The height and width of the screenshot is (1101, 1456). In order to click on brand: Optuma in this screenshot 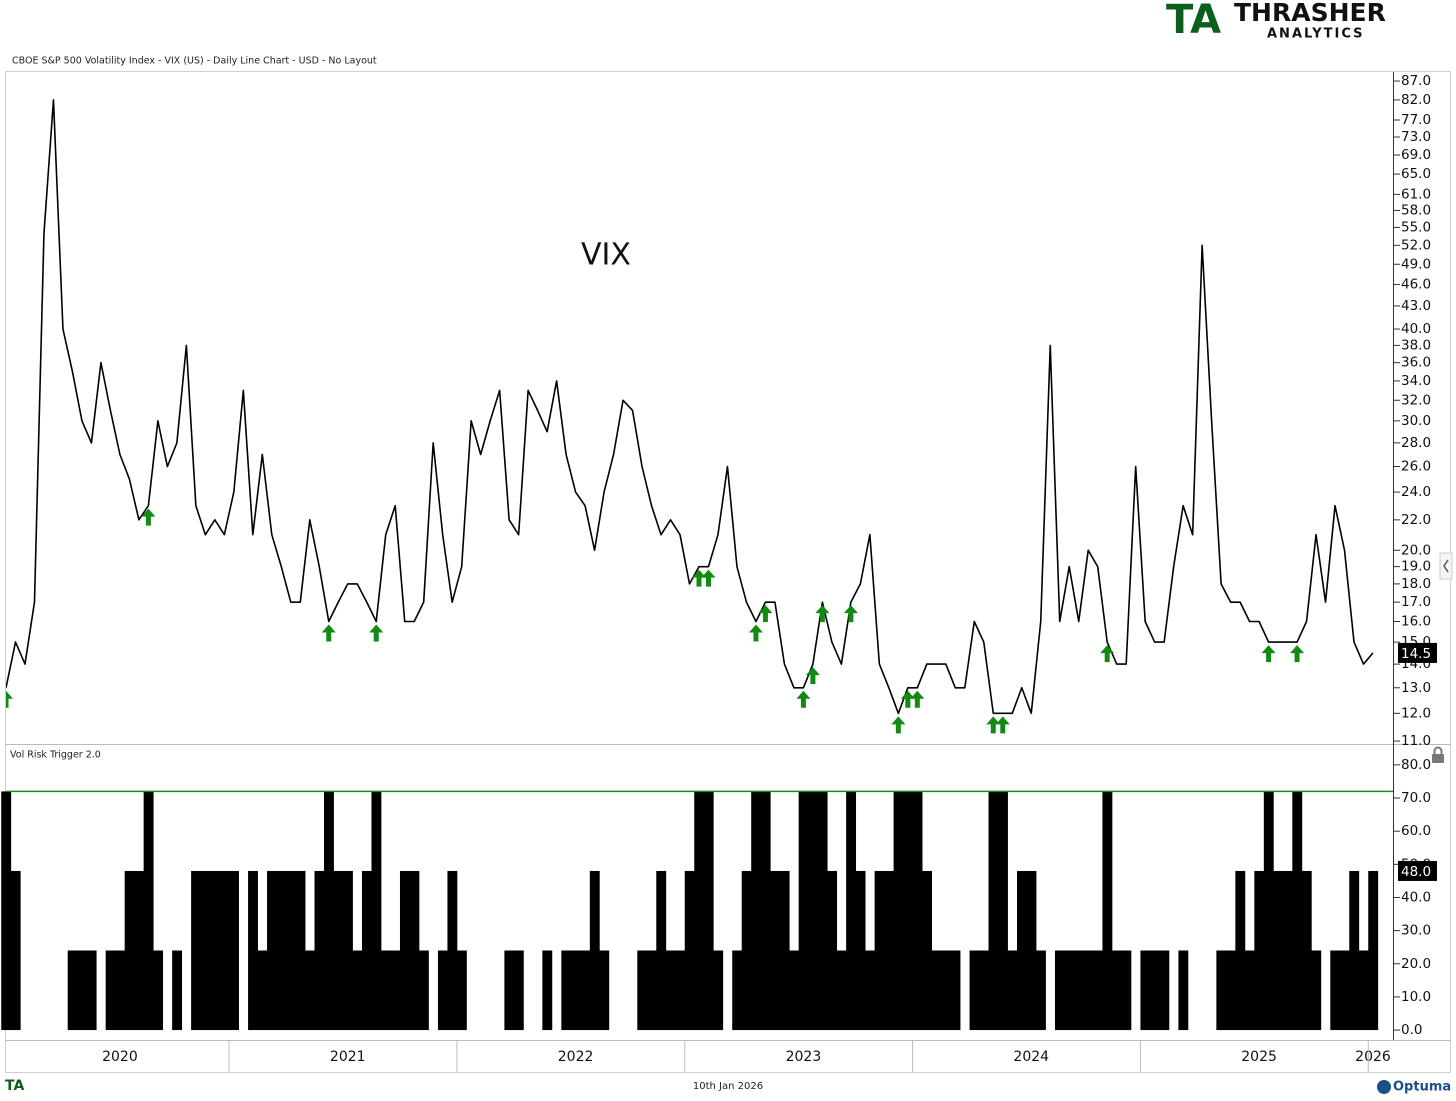, I will do `click(1422, 1087)`.